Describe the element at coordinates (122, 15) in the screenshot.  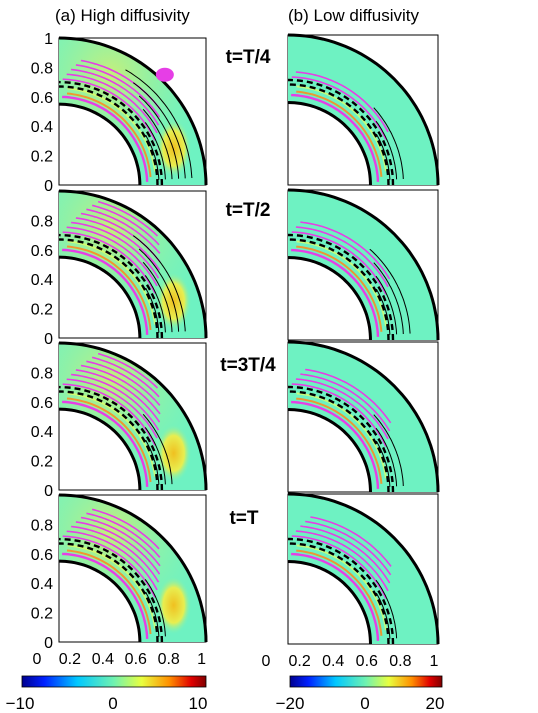
I see `column-title-a: (a) High diffusivity` at that location.